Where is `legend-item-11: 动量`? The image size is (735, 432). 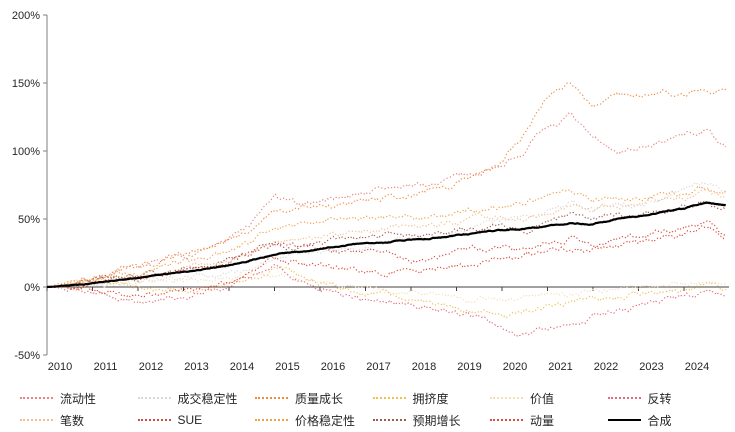
legend-item-11: 动量 is located at coordinates (549, 420).